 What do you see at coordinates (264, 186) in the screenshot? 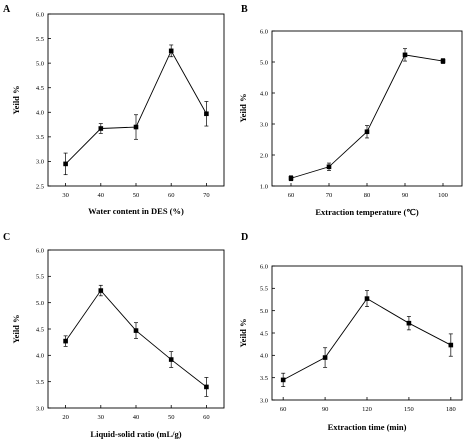
I see `y-tick-label: 1.0` at bounding box center [264, 186].